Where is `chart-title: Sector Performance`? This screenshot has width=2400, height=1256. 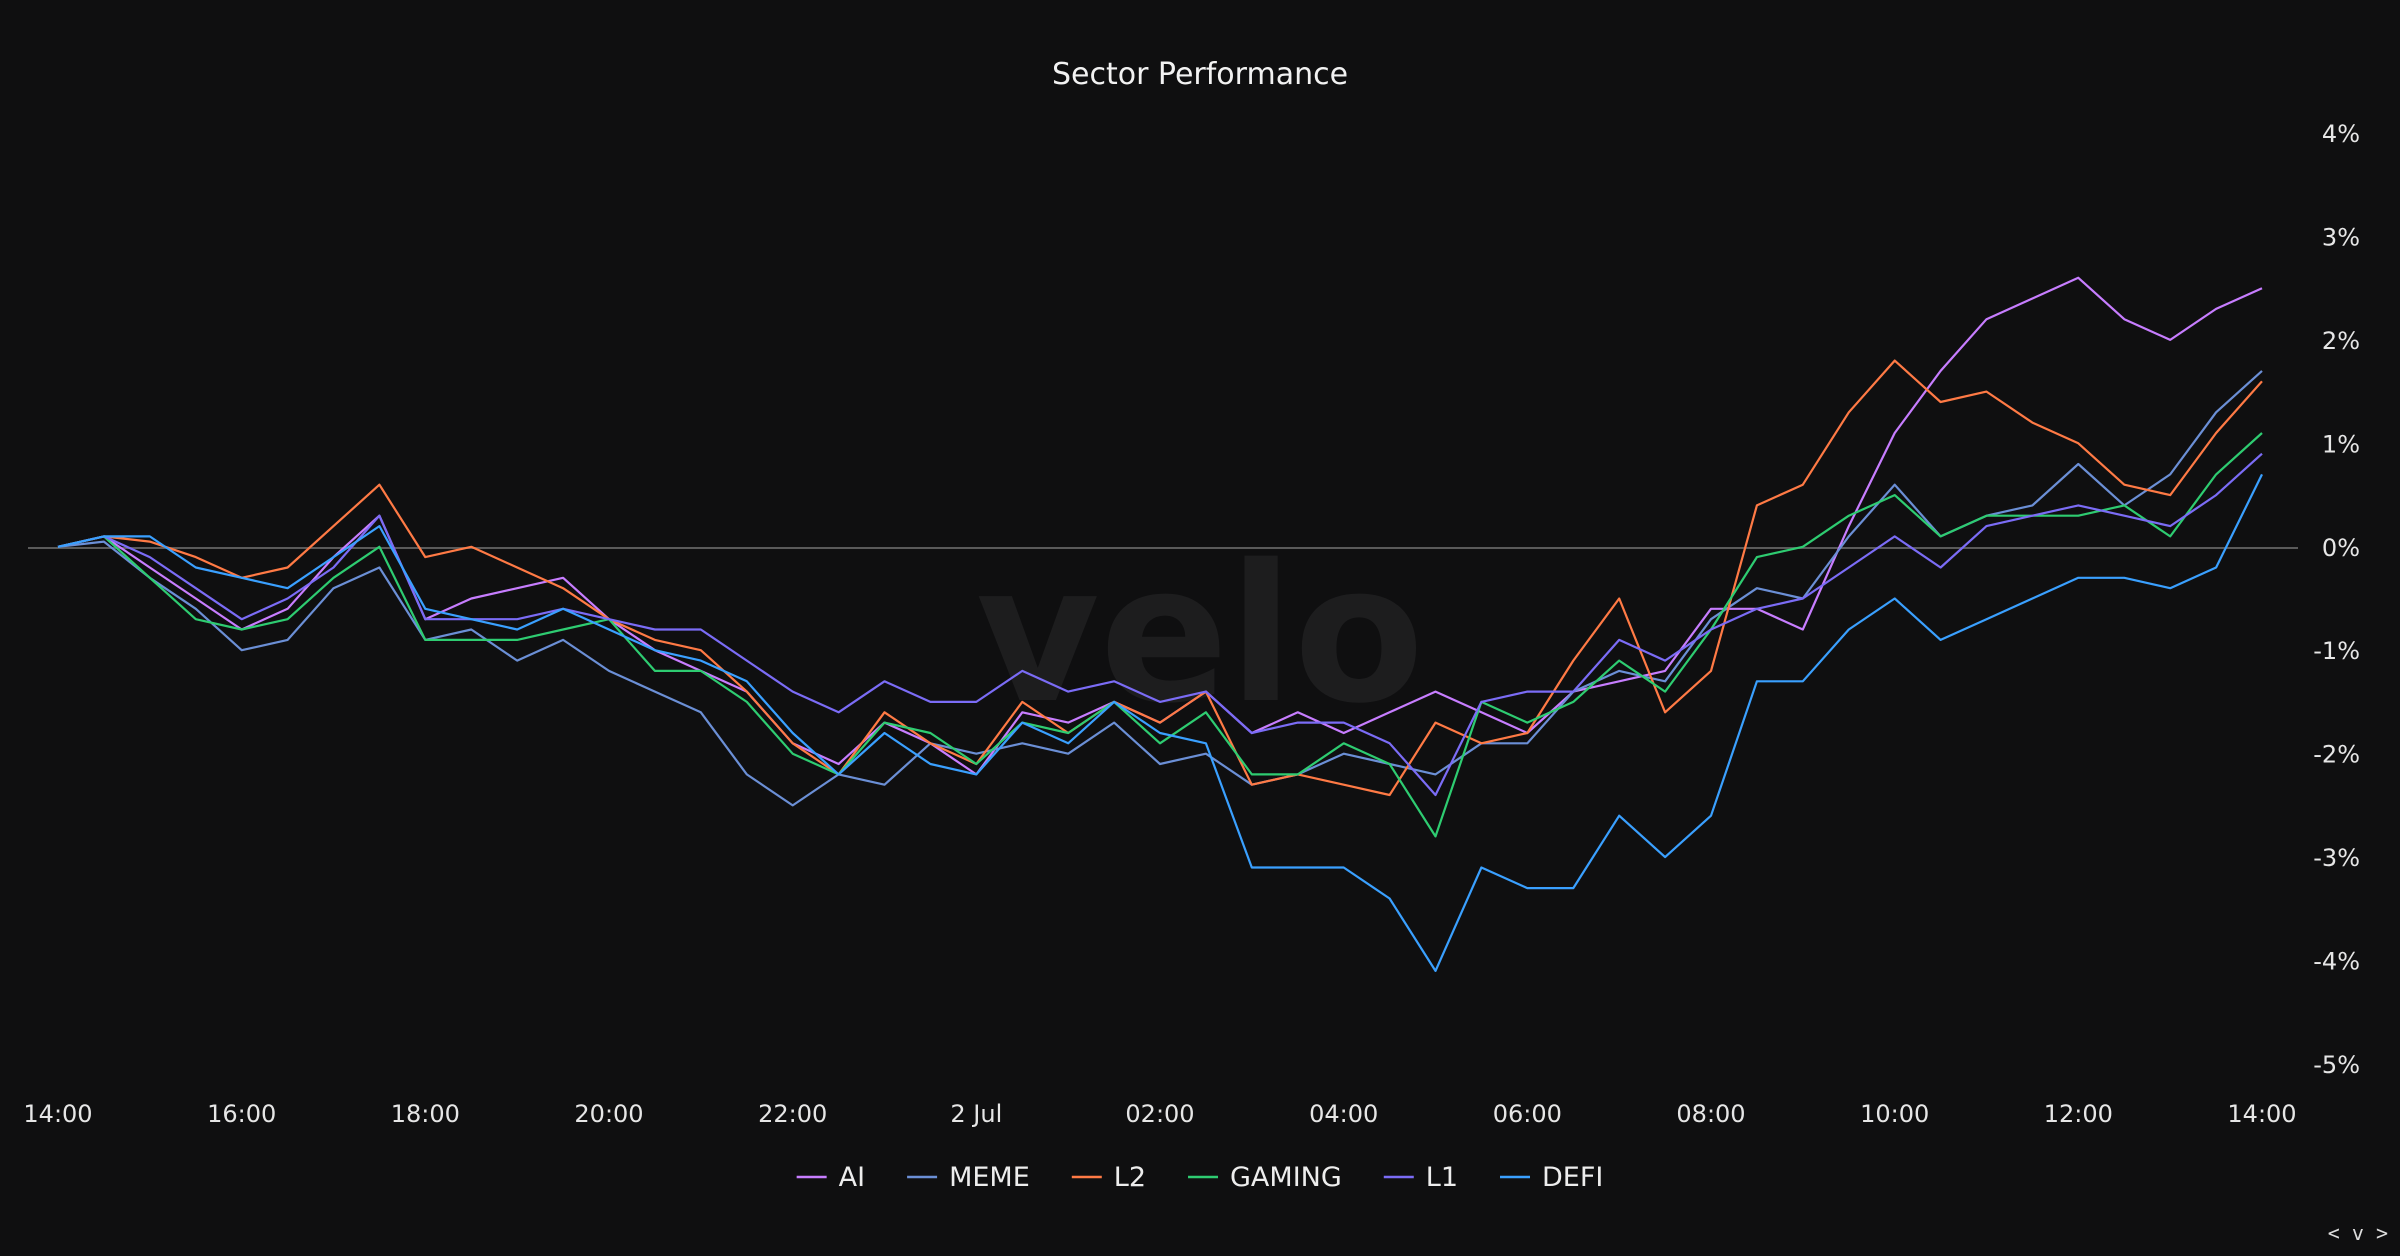
chart-title: Sector Performance is located at coordinates (1200, 74).